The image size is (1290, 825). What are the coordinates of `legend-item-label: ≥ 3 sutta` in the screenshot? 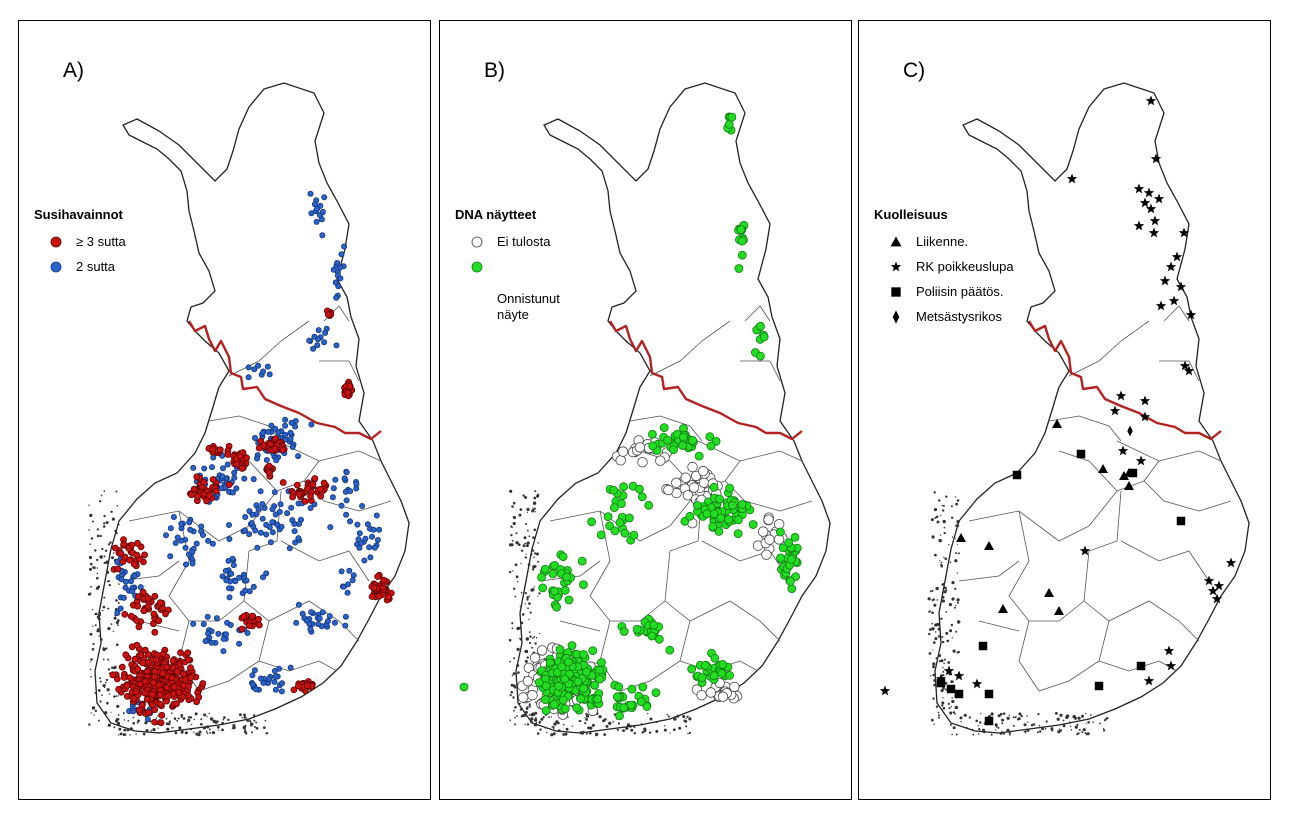 It's located at (101, 241).